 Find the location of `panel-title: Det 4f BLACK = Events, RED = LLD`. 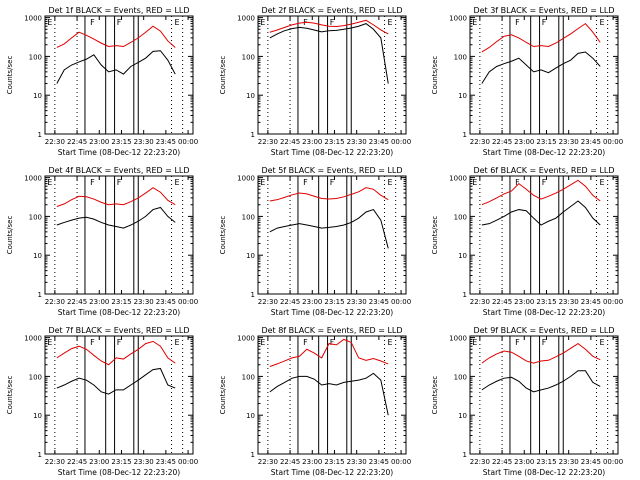

panel-title: Det 4f BLACK = Events, RED = LLD is located at coordinates (118, 170).